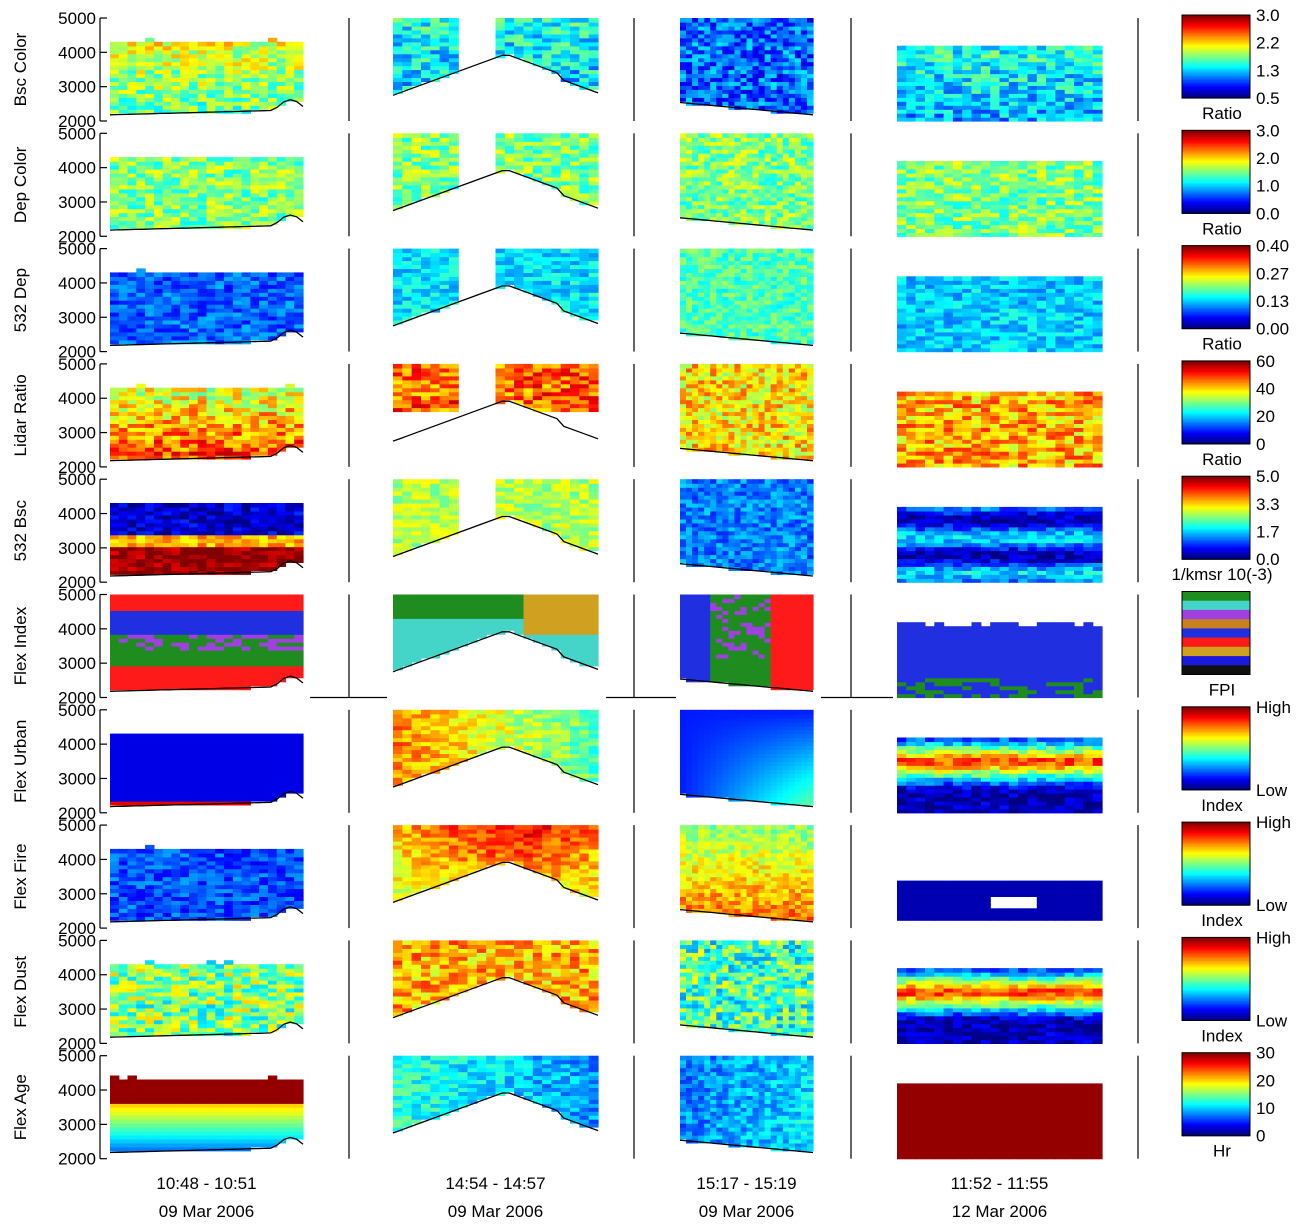  I want to click on y-axis-label: Bsc Color, so click(20, 69).